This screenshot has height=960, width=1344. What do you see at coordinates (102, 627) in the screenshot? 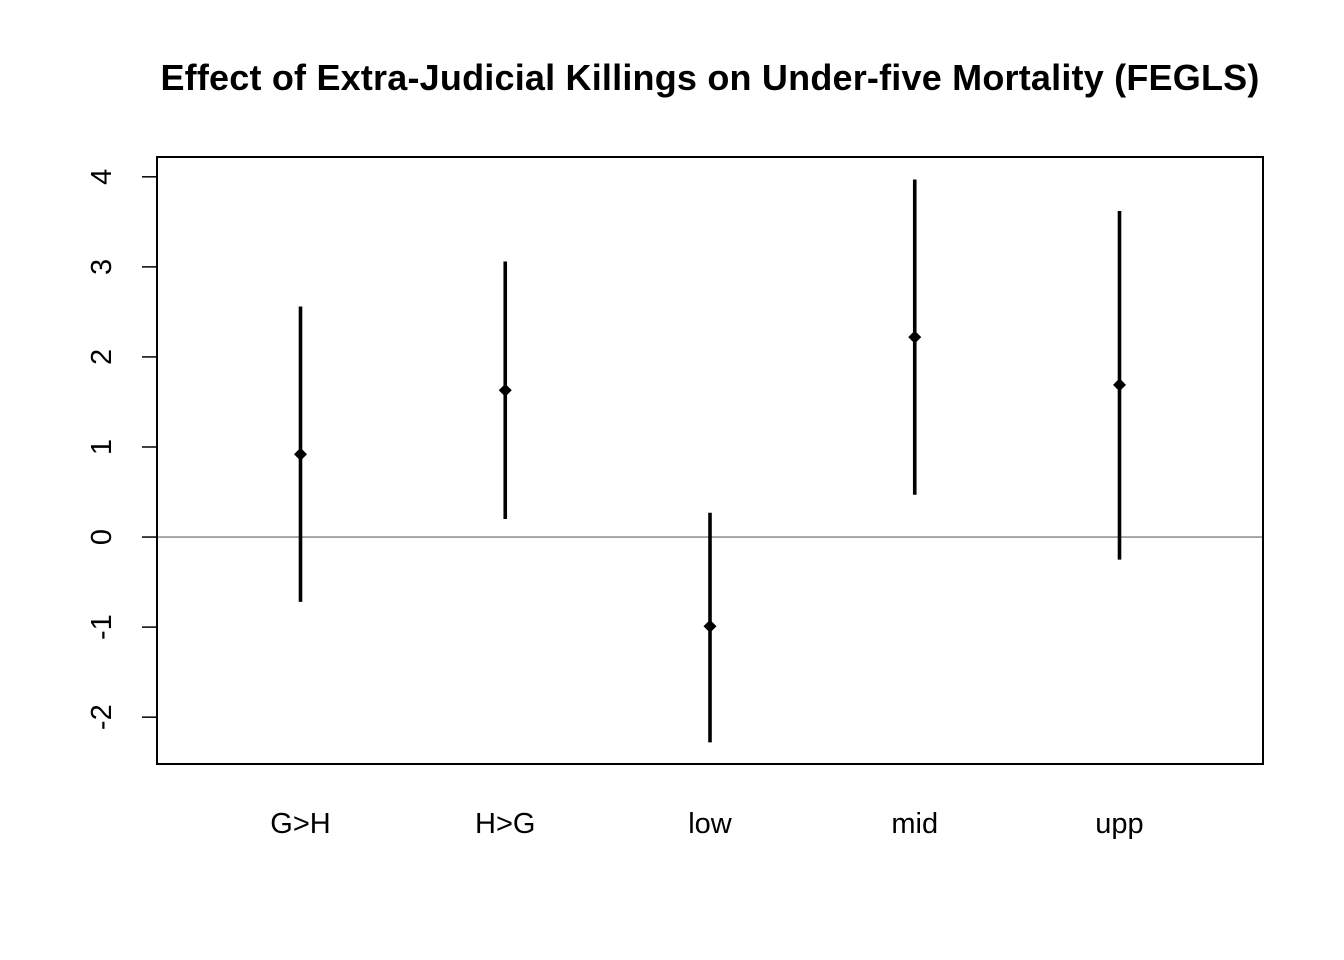
I see `y-tick-label: -1` at bounding box center [102, 627].